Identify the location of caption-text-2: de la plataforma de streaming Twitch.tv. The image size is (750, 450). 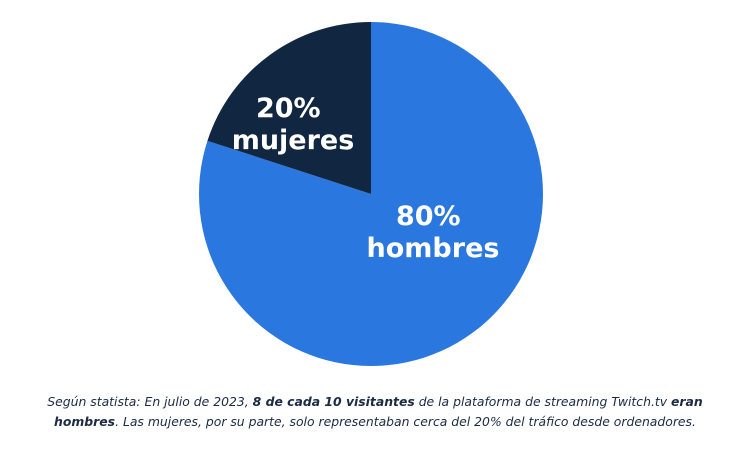
(543, 401).